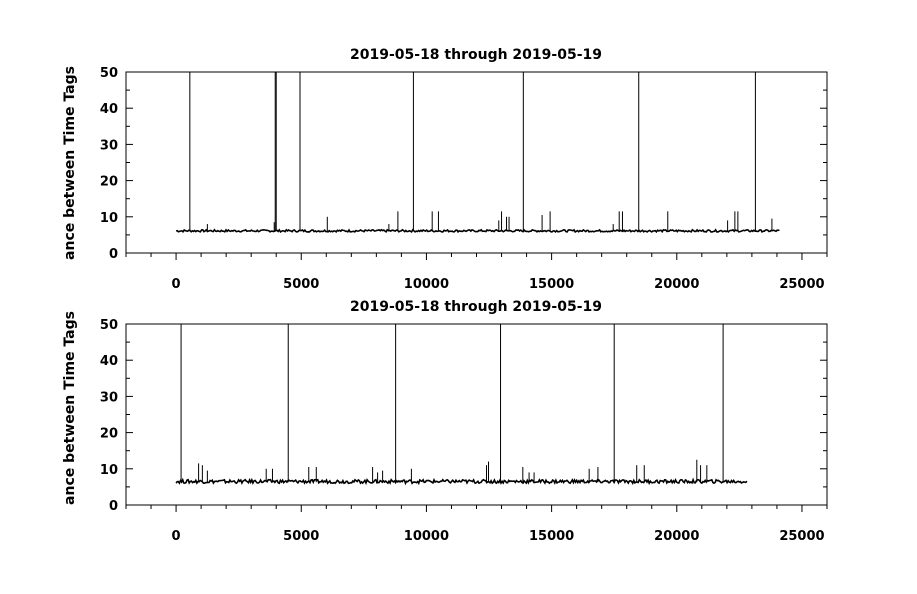 The image size is (917, 594). What do you see at coordinates (476, 307) in the screenshot?
I see `chart-title-bottom: 2019-05-18 through 2019-05-19` at bounding box center [476, 307].